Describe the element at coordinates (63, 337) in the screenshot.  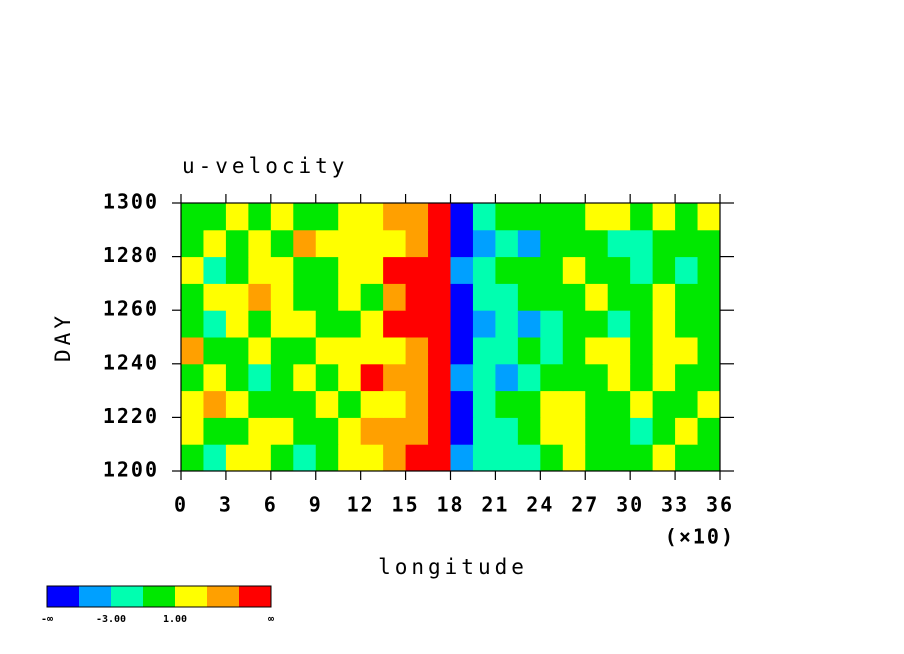
I see `y-axis-label: DAY` at that location.